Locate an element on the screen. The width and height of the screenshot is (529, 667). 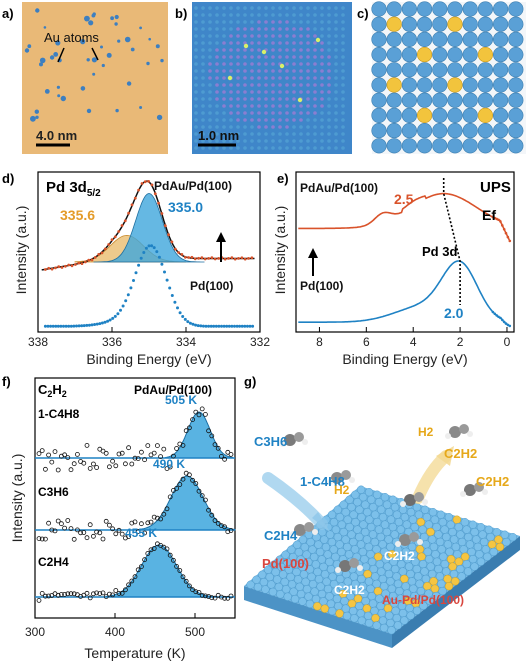
au-atom is located at coordinates (449, 586).